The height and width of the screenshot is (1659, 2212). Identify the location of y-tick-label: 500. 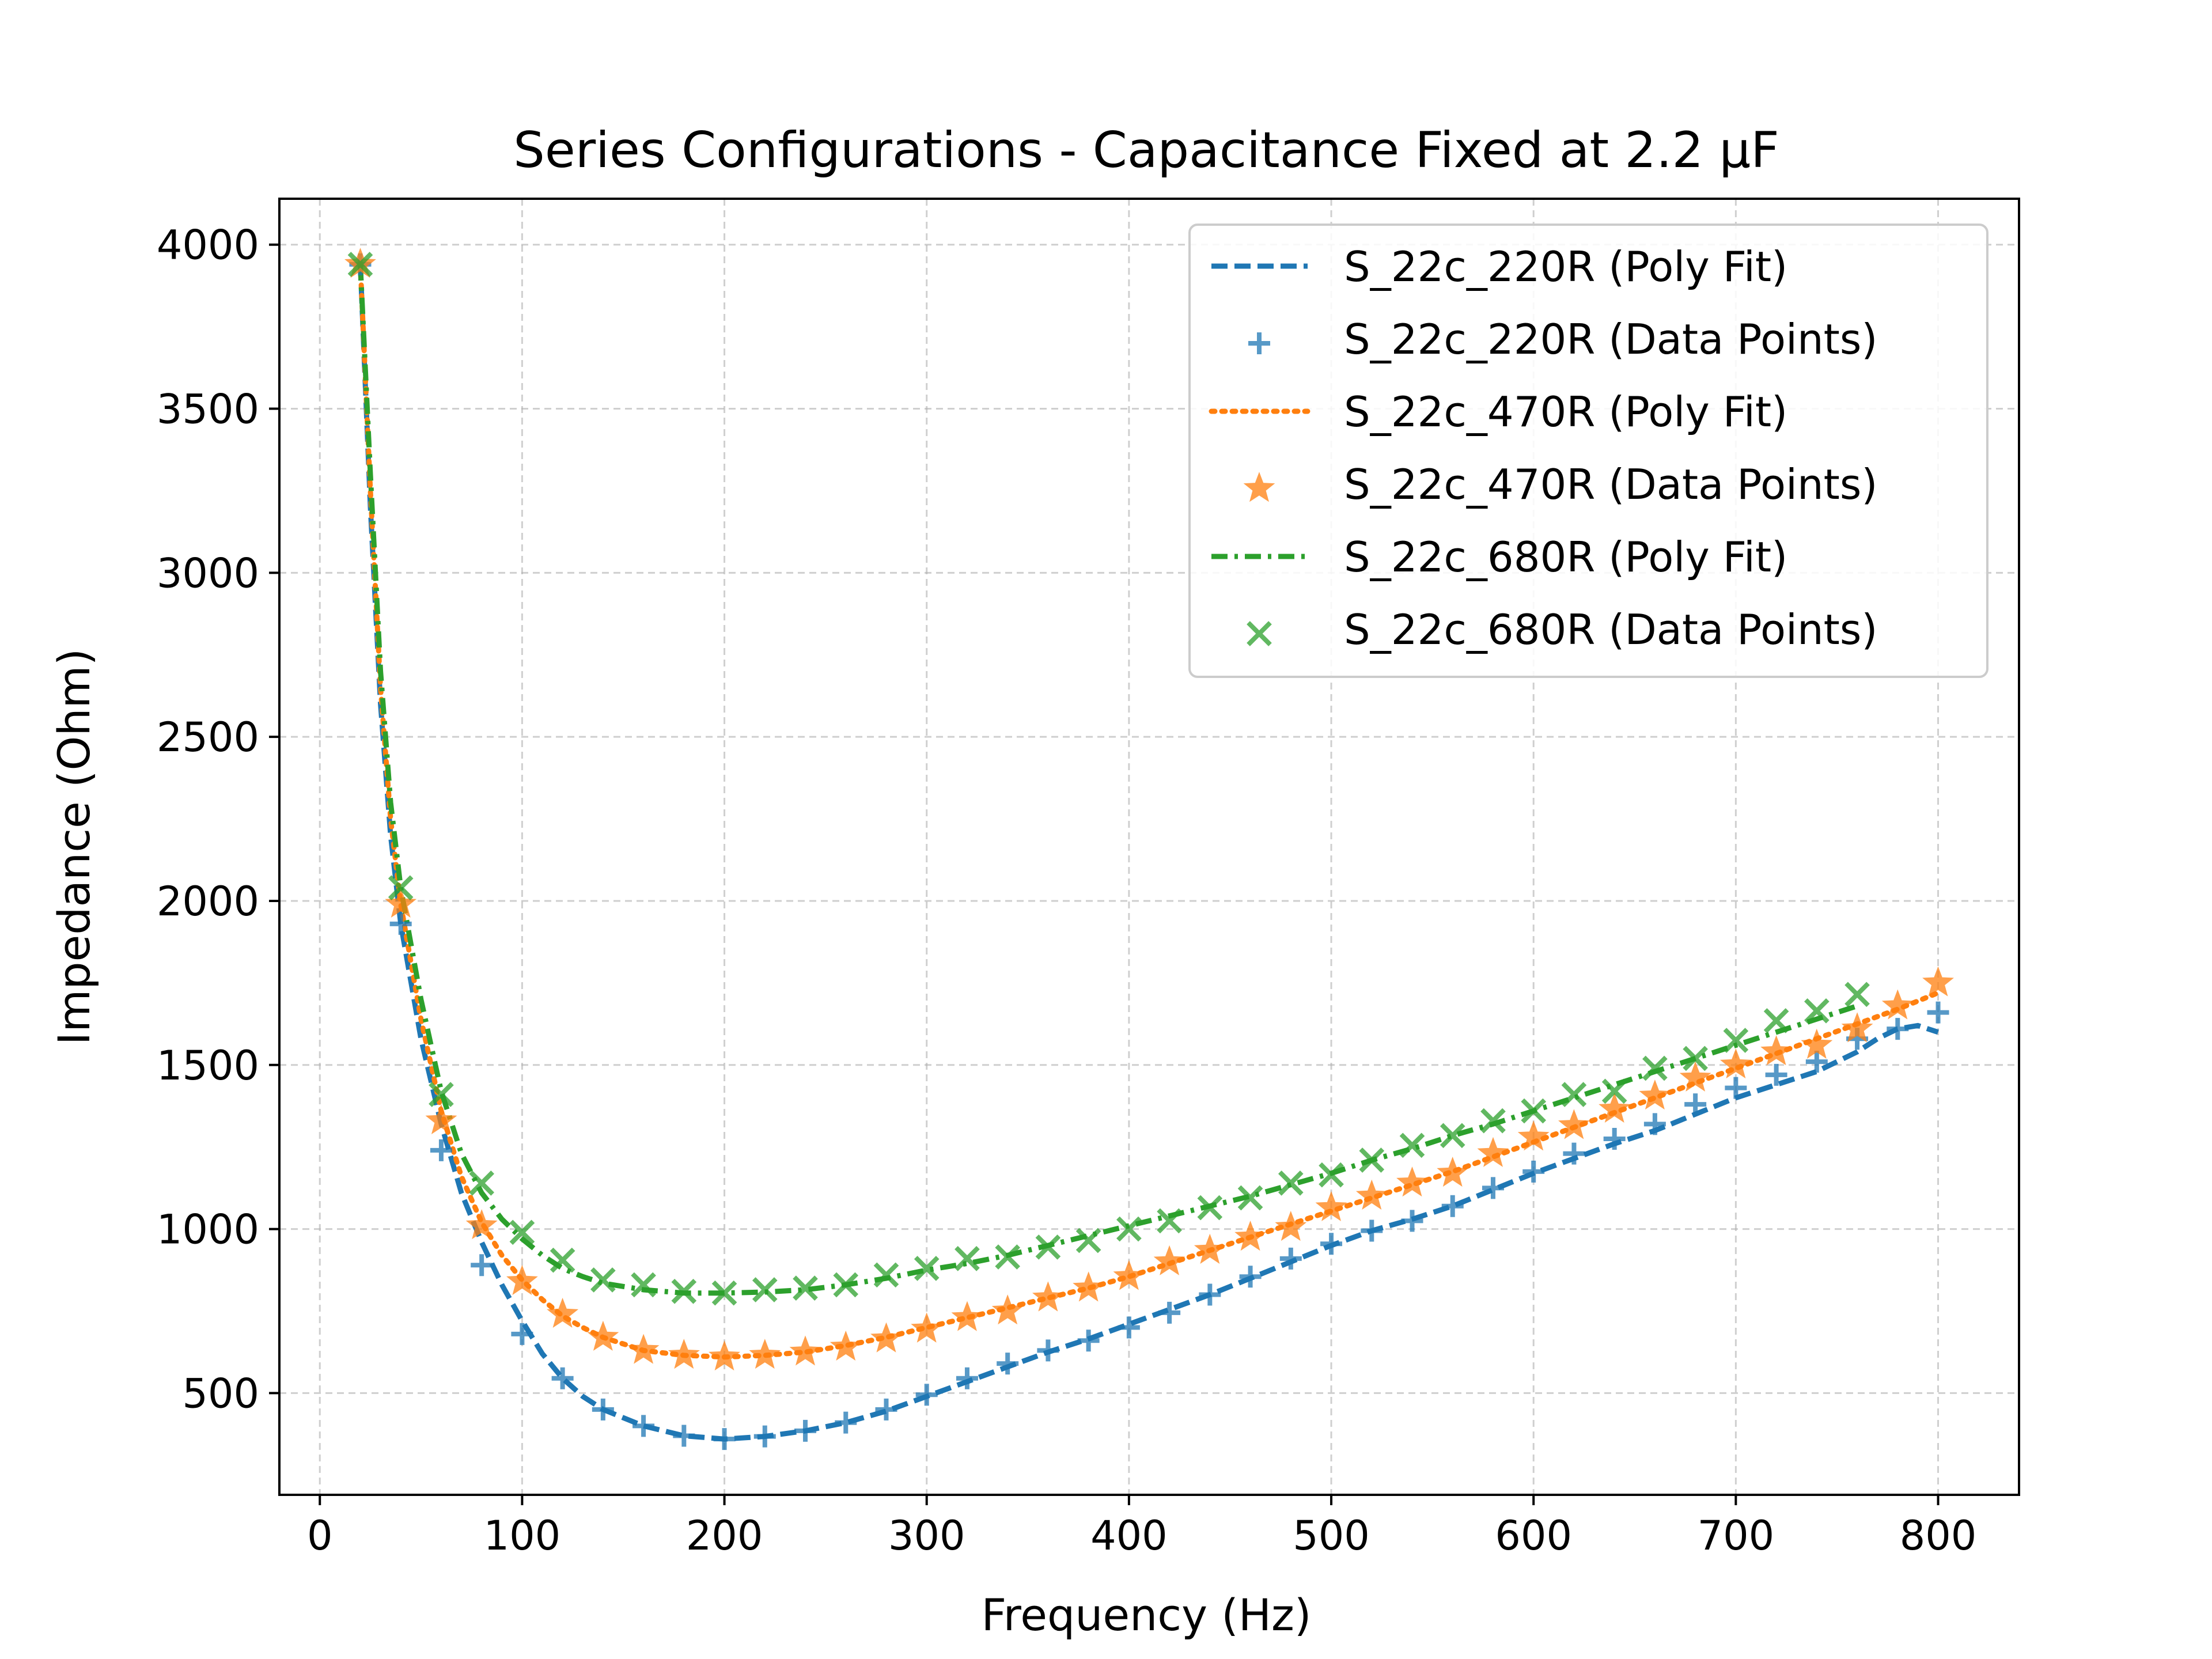
(220, 1393).